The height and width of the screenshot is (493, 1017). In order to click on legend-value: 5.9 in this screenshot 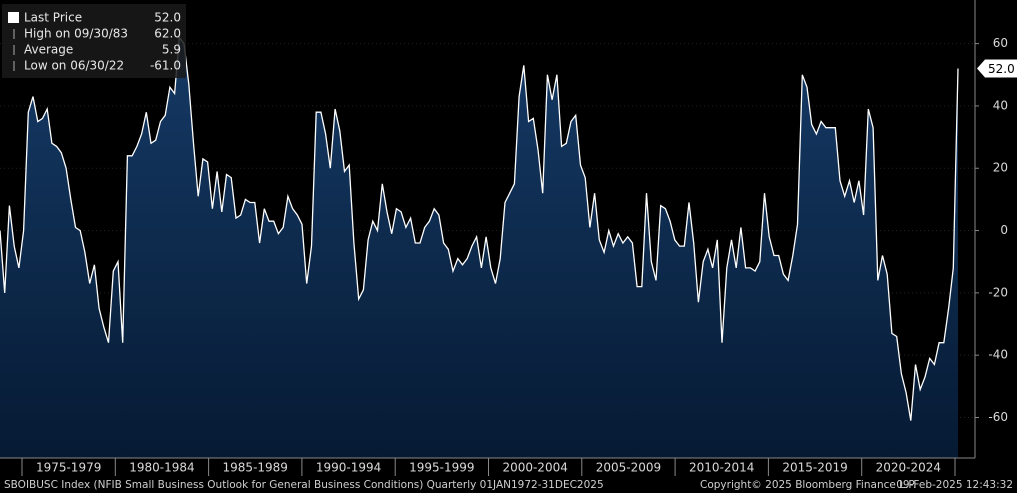, I will do `click(171, 50)`.